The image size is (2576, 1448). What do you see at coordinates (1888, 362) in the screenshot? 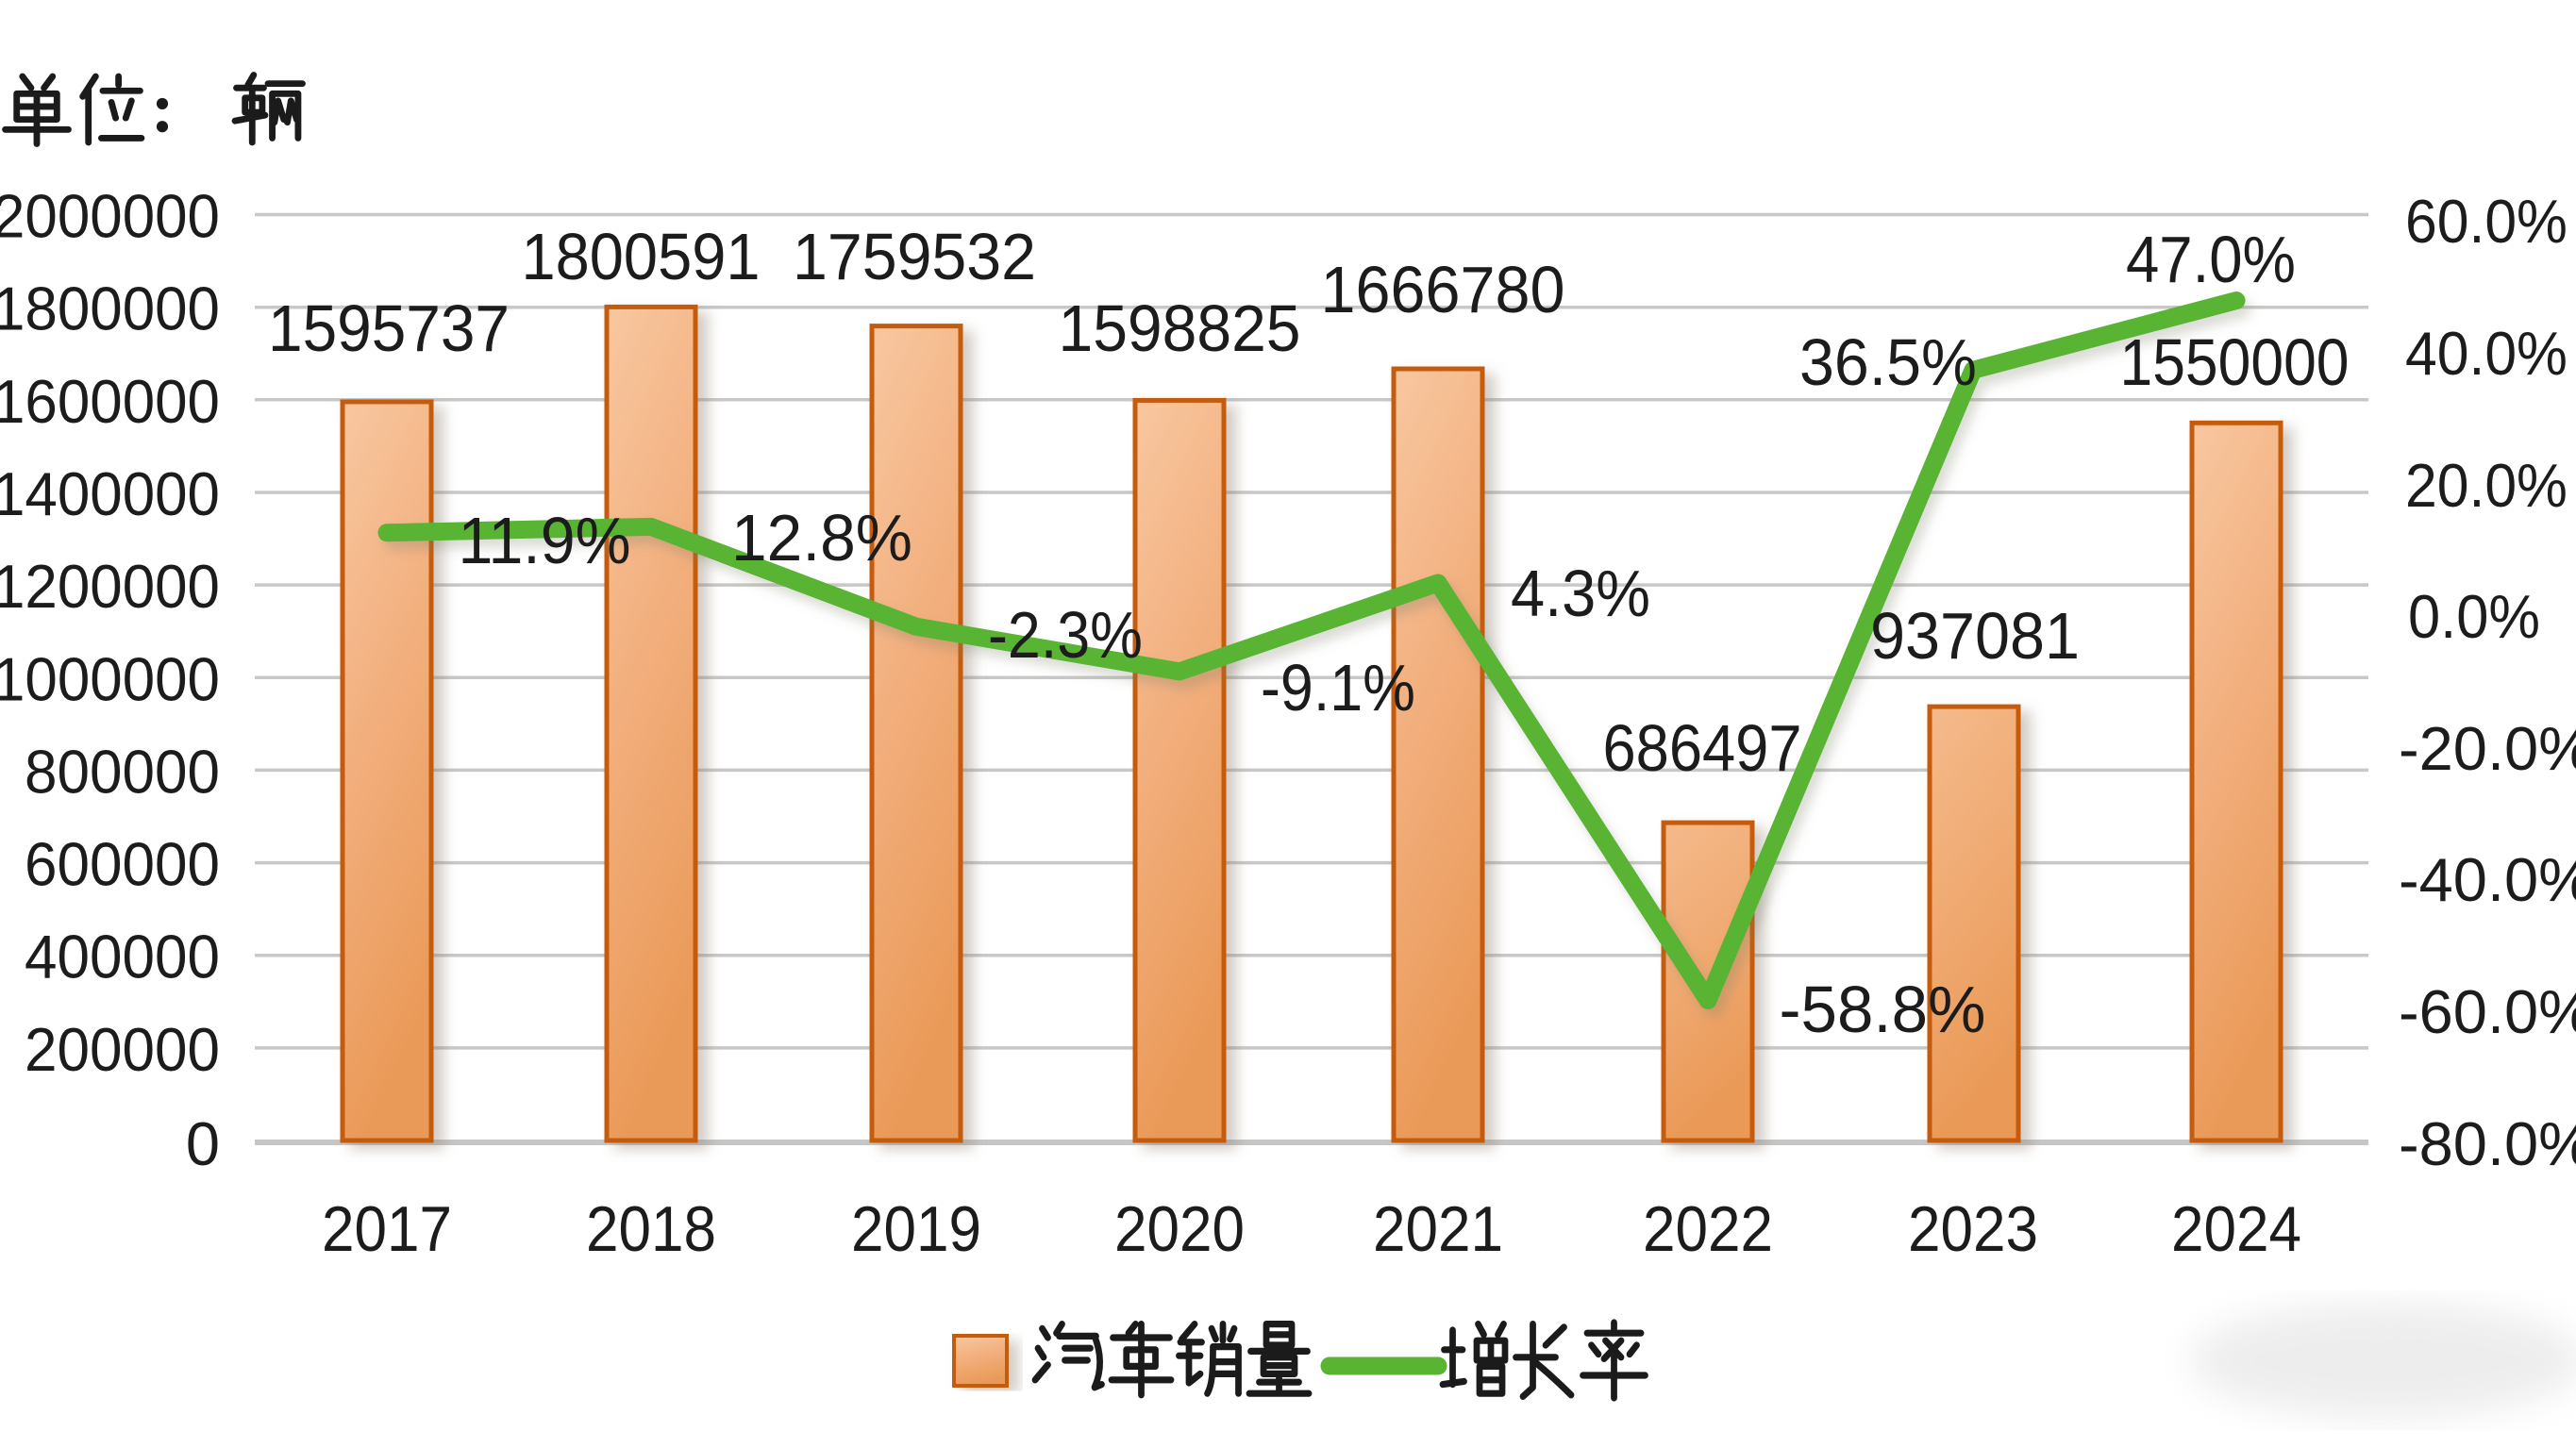
I see `svg-text: 36.5%` at bounding box center [1888, 362].